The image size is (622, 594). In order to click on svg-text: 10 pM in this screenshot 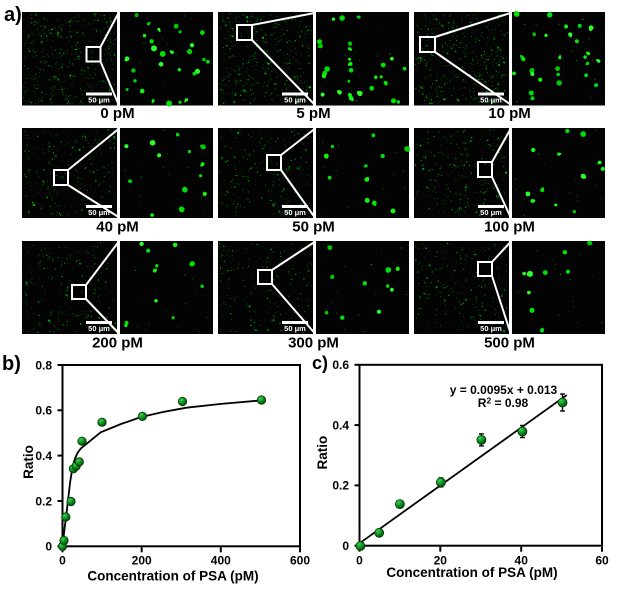, I will do `click(509, 113)`.